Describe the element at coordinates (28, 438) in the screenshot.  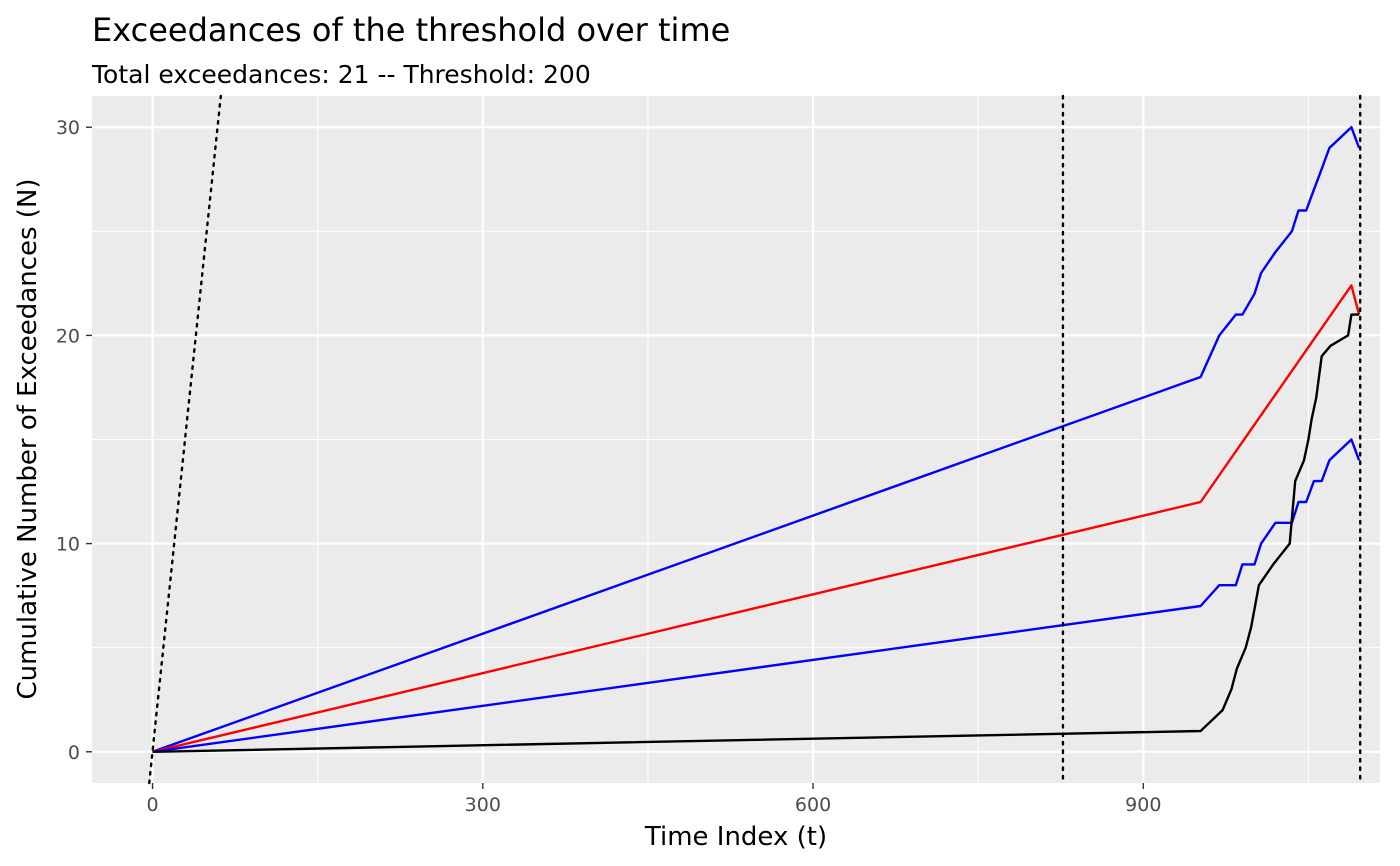
I see `y-axis-title: Cumulative Number of Exceedances (N)` at that location.